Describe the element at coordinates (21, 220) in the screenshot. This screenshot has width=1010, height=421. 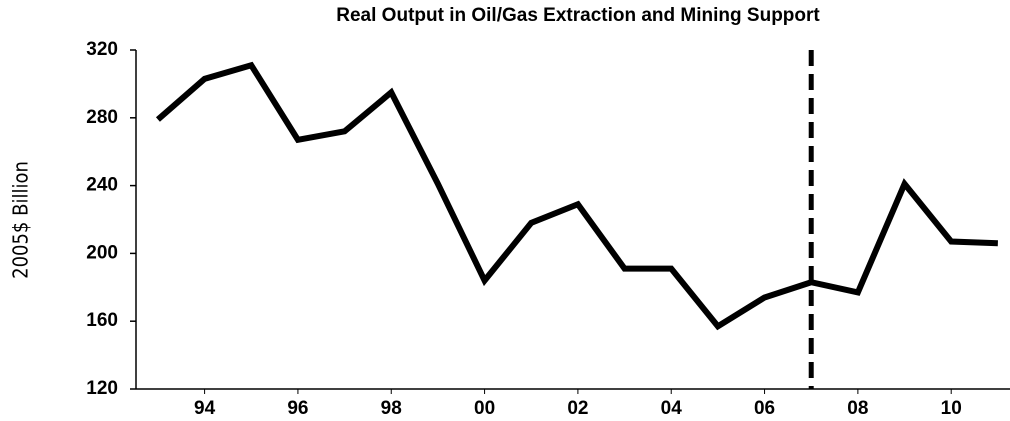
I see `y-axis-label: 2005$ Billion` at that location.